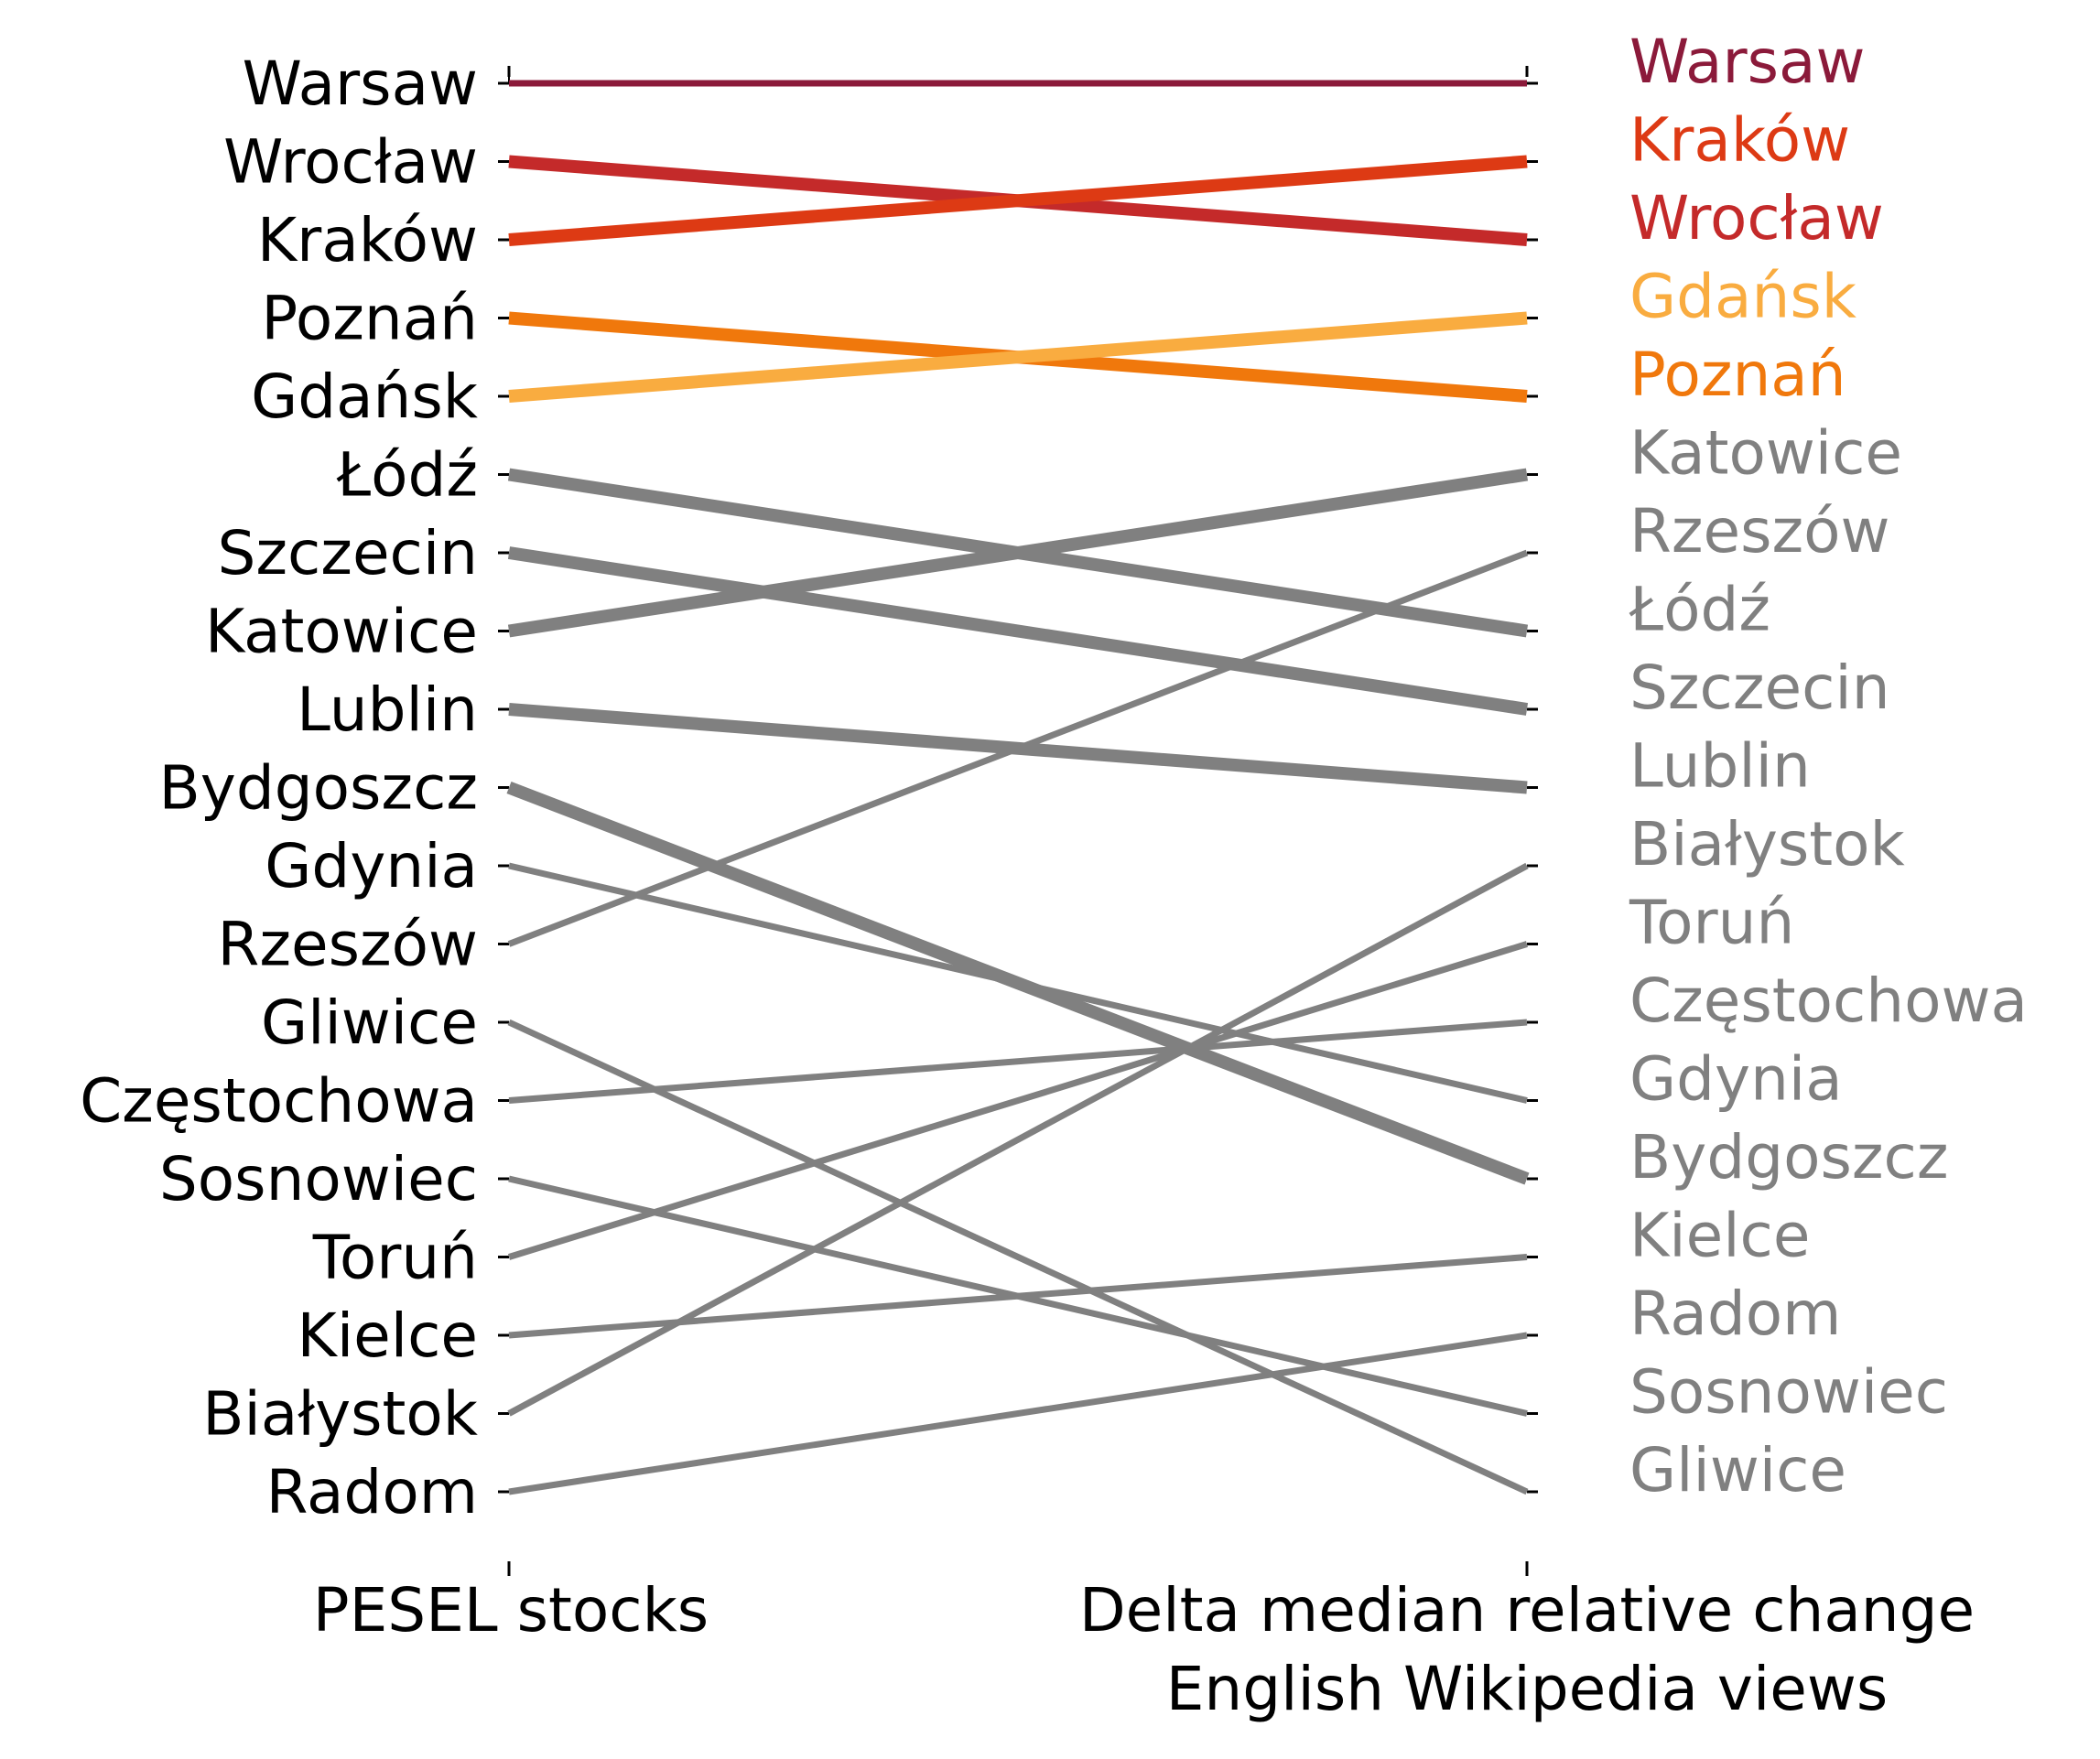  Describe the element at coordinates (318, 1179) in the screenshot. I see `left-label-sosnowiec: Sosnowiec` at that location.